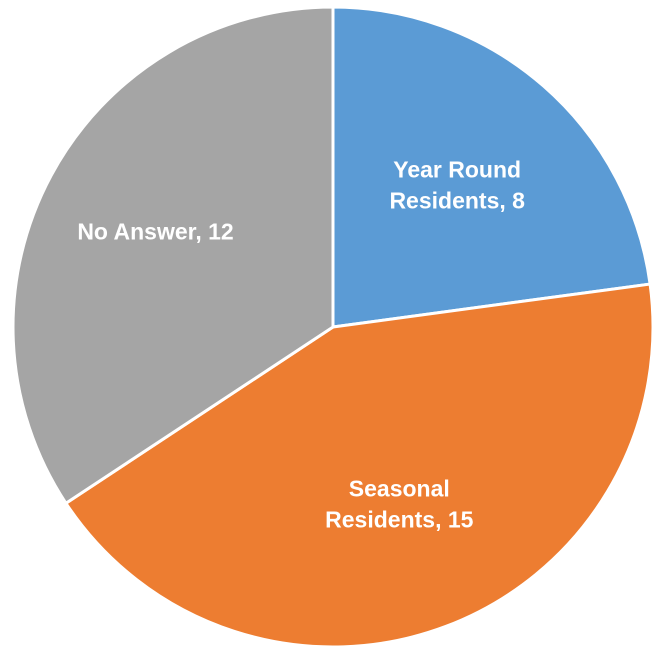 The height and width of the screenshot is (652, 653). What do you see at coordinates (399, 488) in the screenshot?
I see `pie-slice-label-line: Seasonal` at bounding box center [399, 488].